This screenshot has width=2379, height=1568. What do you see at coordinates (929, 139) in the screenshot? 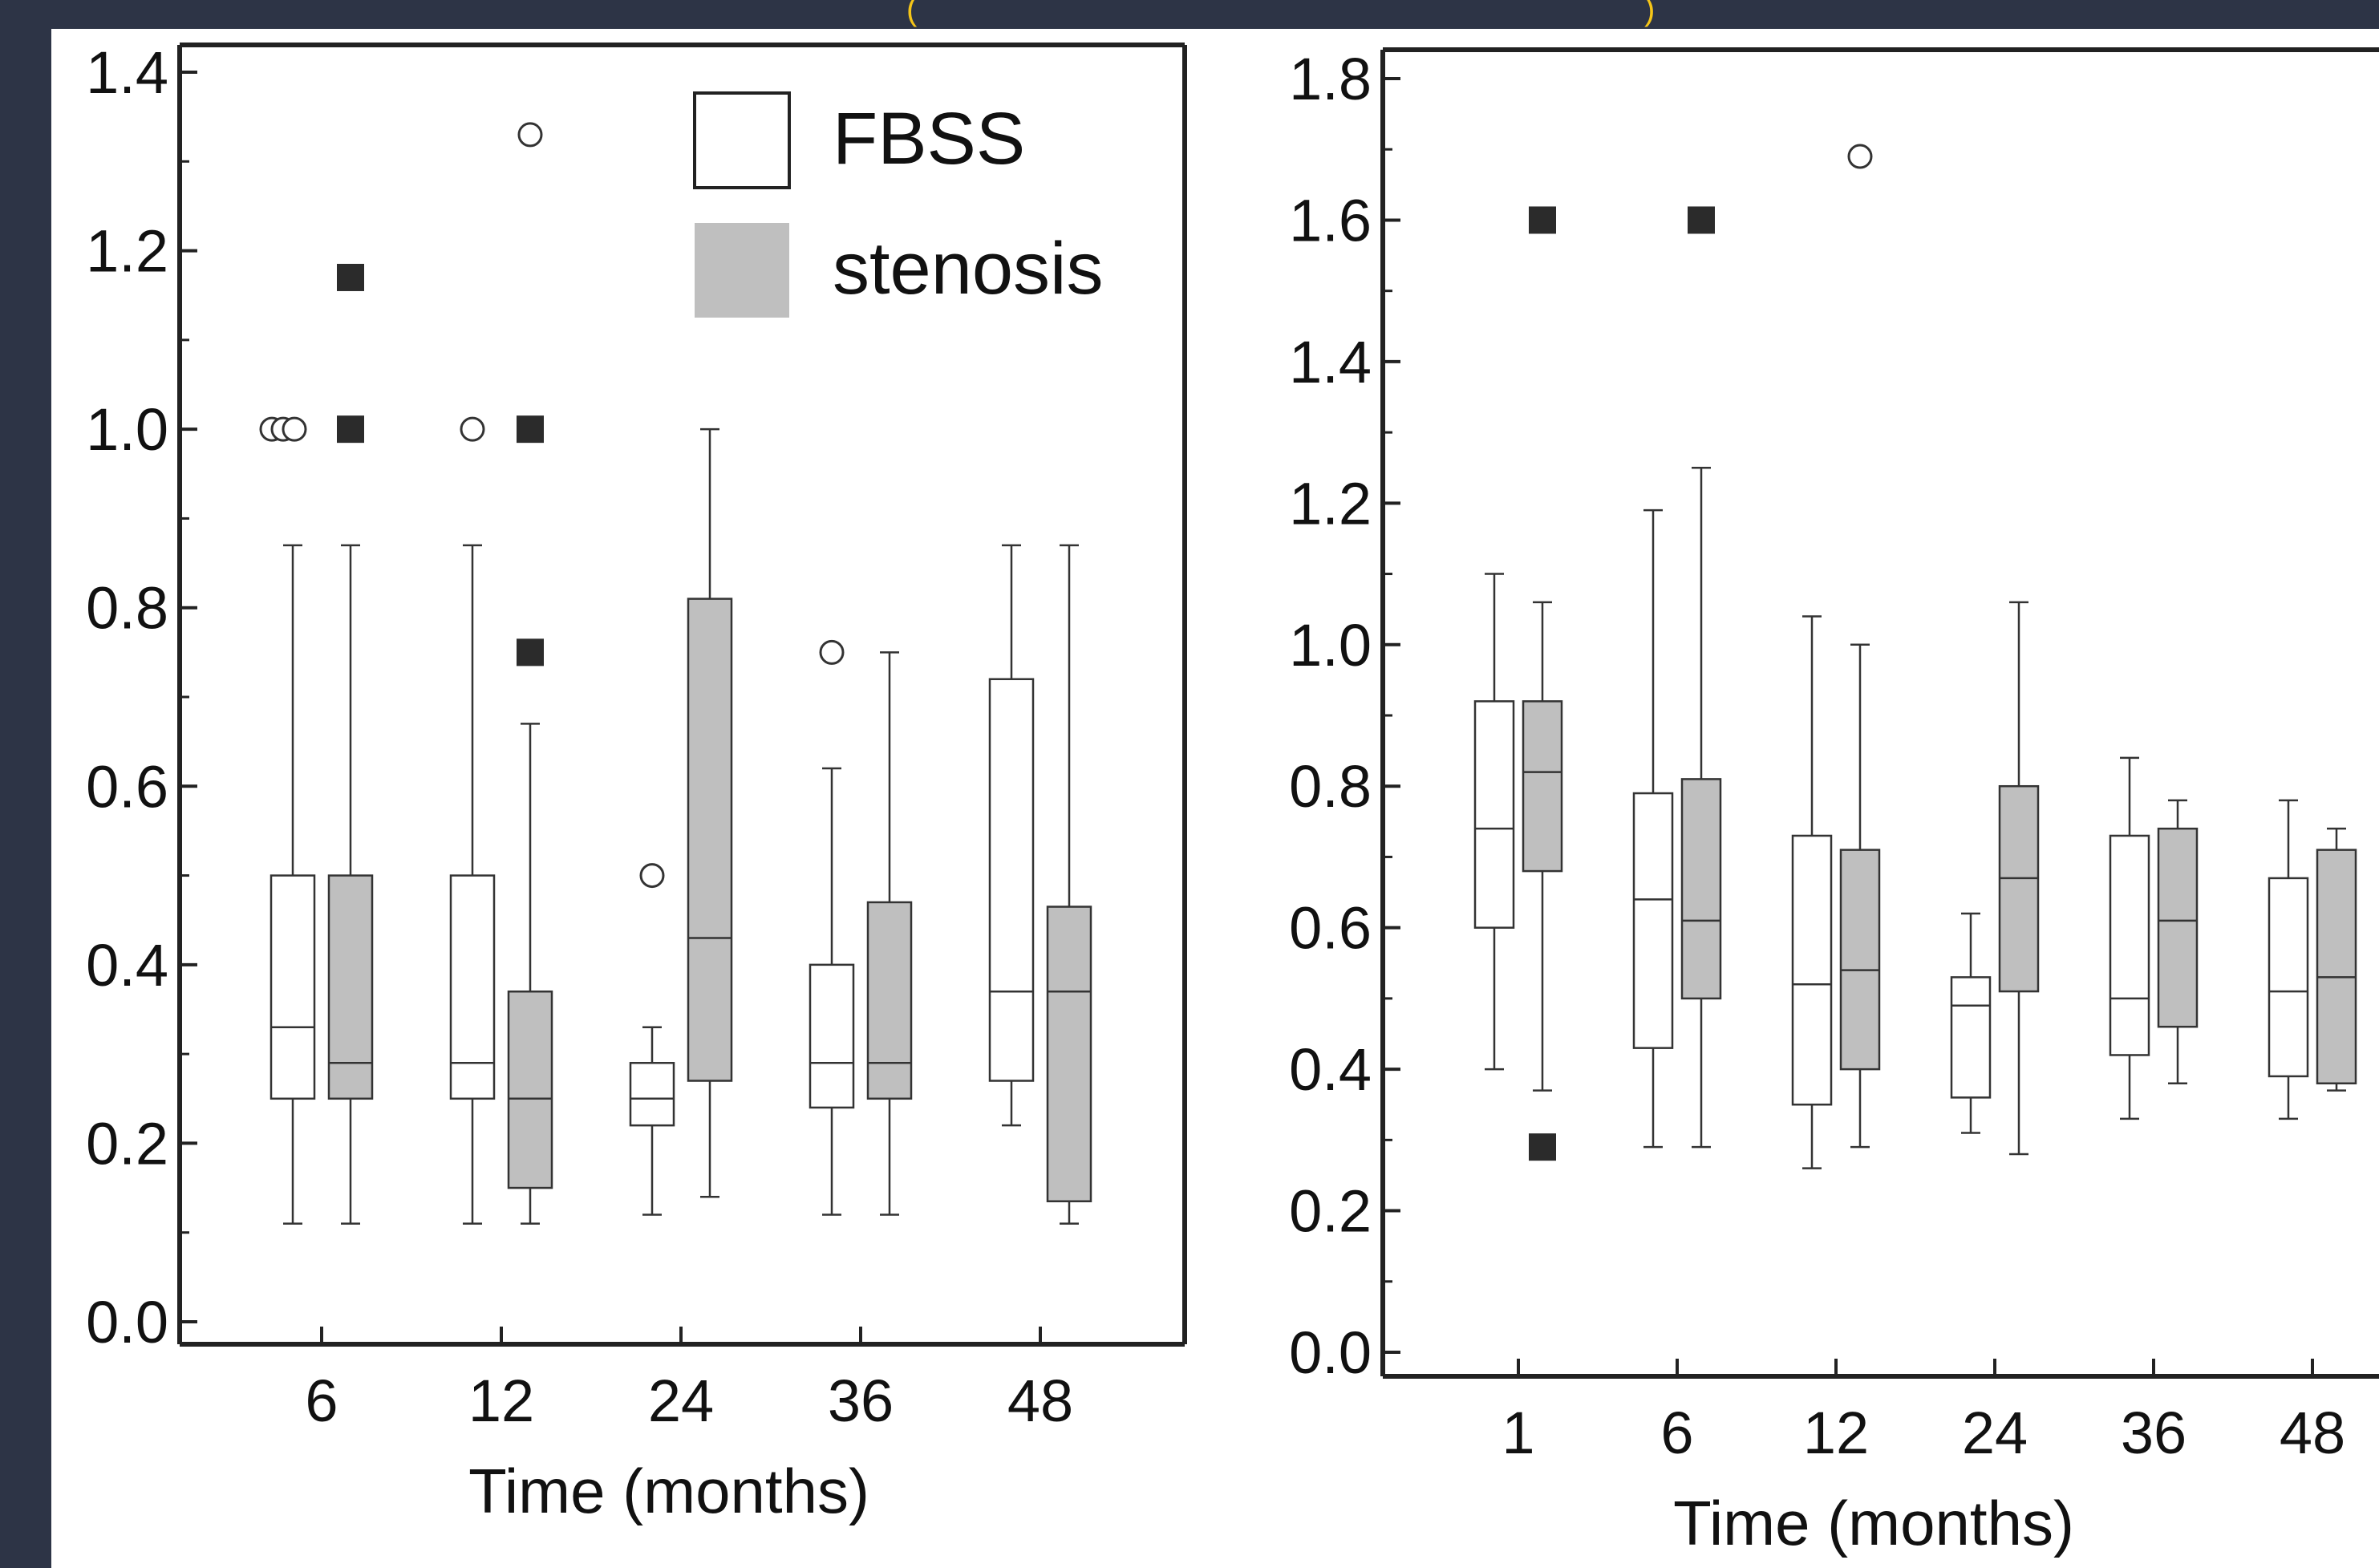
I see `legend-label-FBSS: FBSS` at bounding box center [929, 139].